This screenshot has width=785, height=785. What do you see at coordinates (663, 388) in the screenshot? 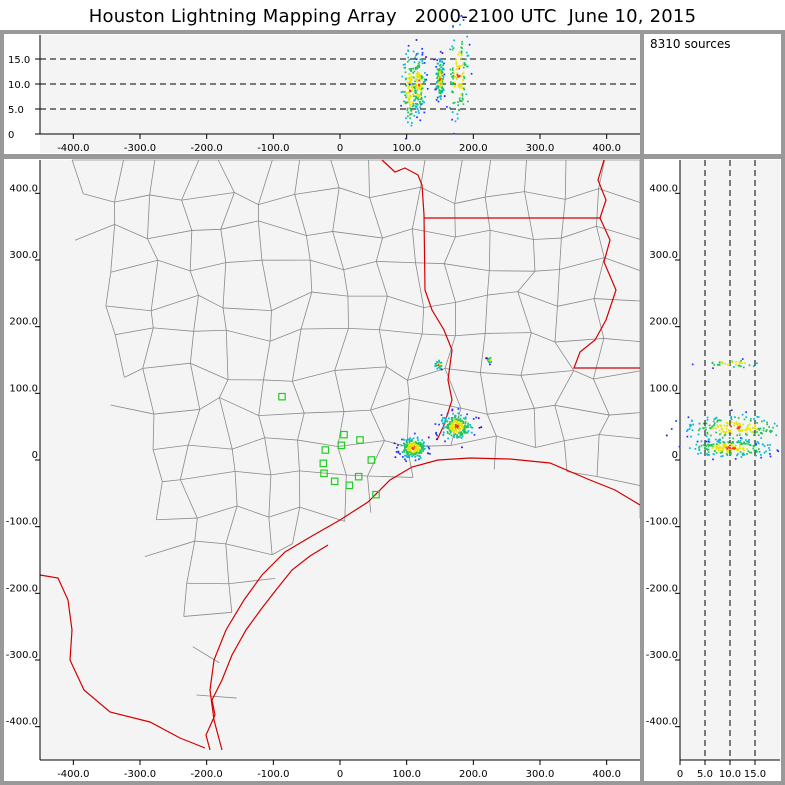
I see `y-tick-label: 100.0` at bounding box center [663, 388].